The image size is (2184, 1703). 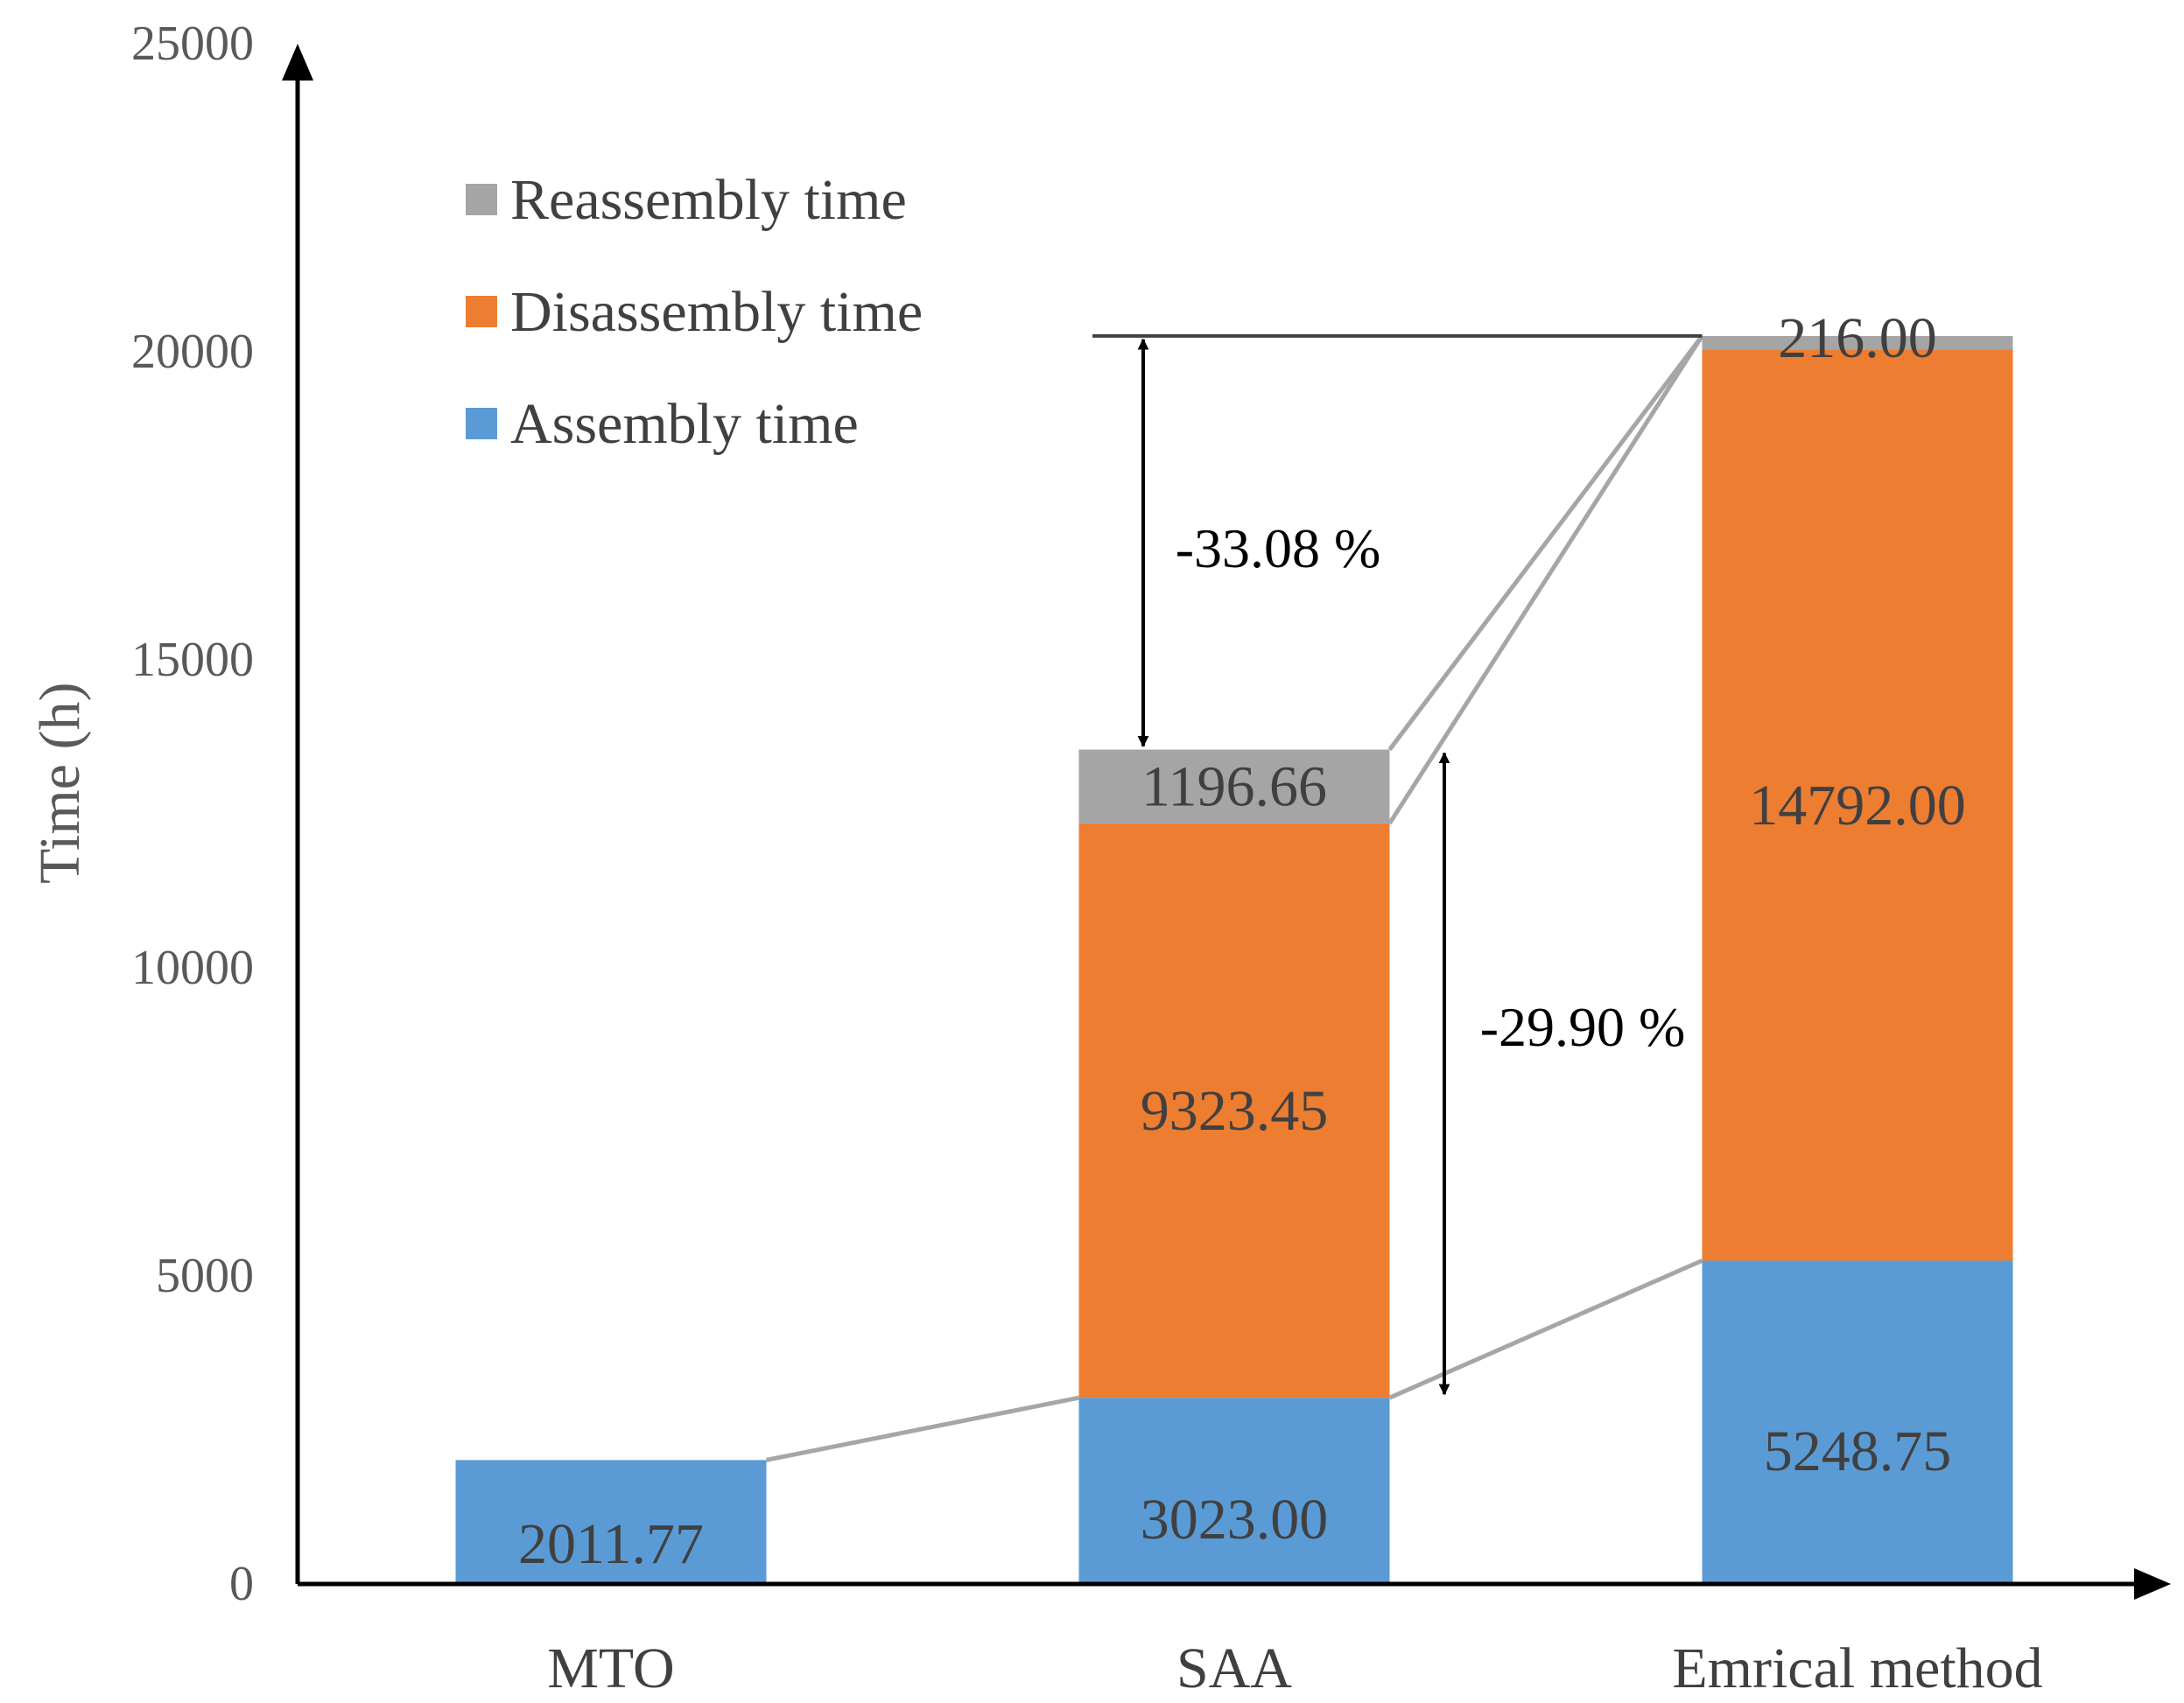 I want to click on y-tick-labels: 0 5000 10000 15000 20000 25000, so click(x=192, y=814).